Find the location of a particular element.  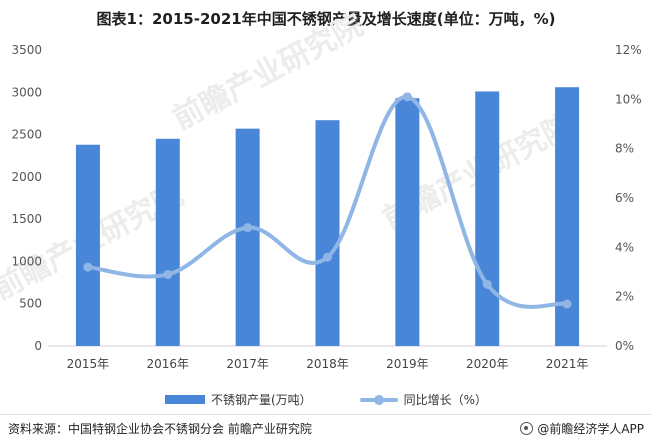

right-tick-label: 2% is located at coordinates (624, 297).